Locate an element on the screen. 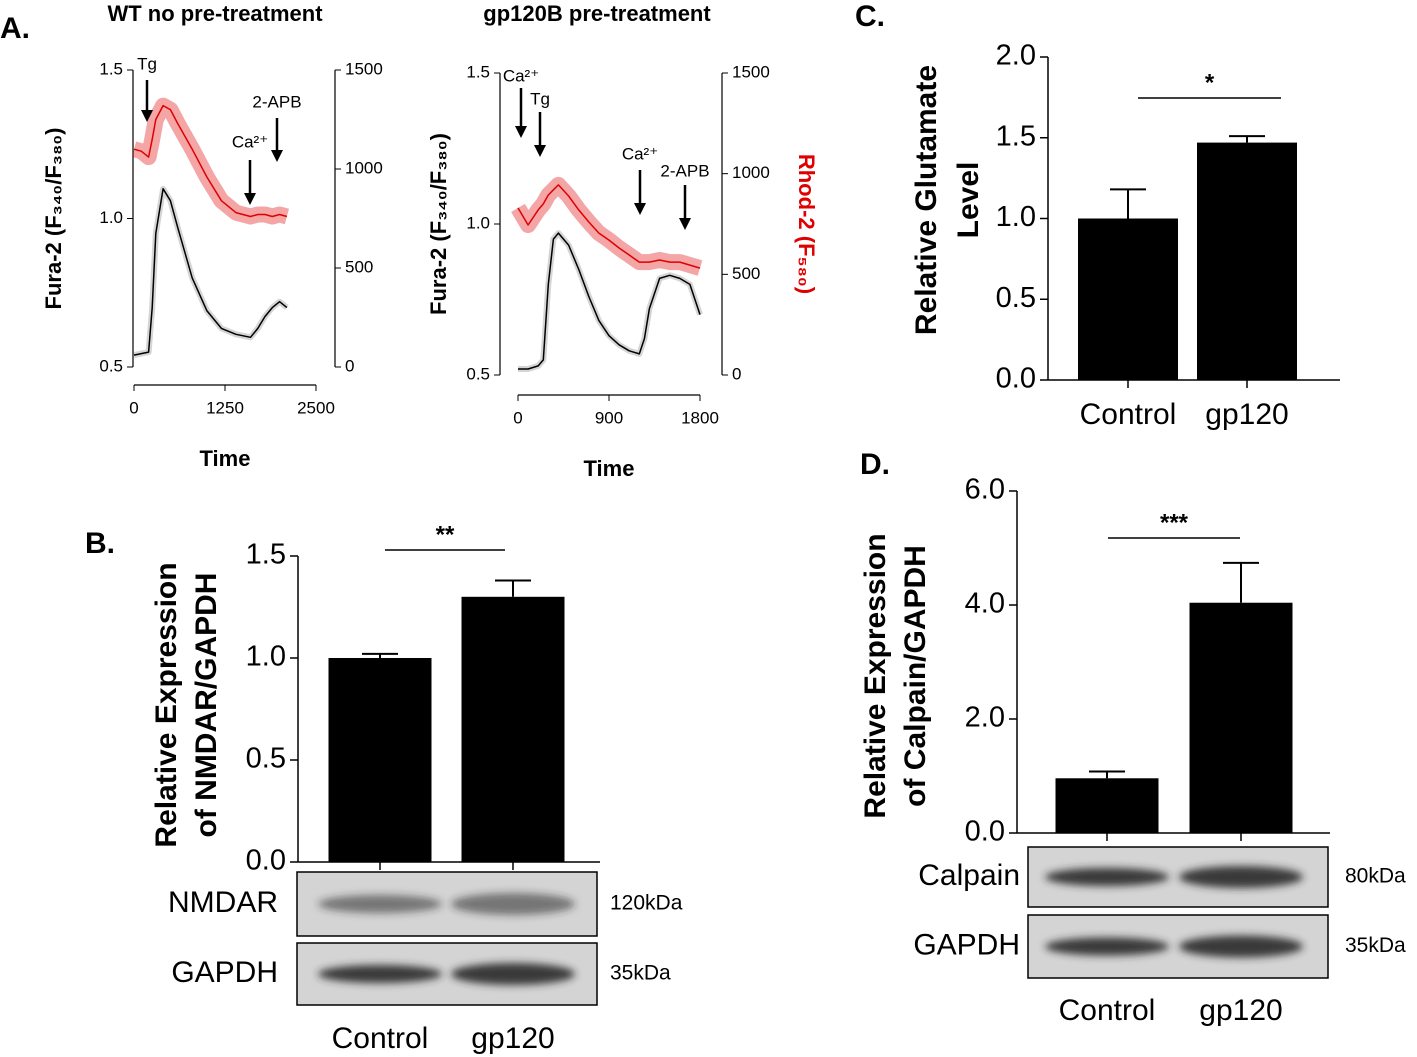 This screenshot has width=1417, height=1057. significance-label: ** is located at coordinates (445, 534).